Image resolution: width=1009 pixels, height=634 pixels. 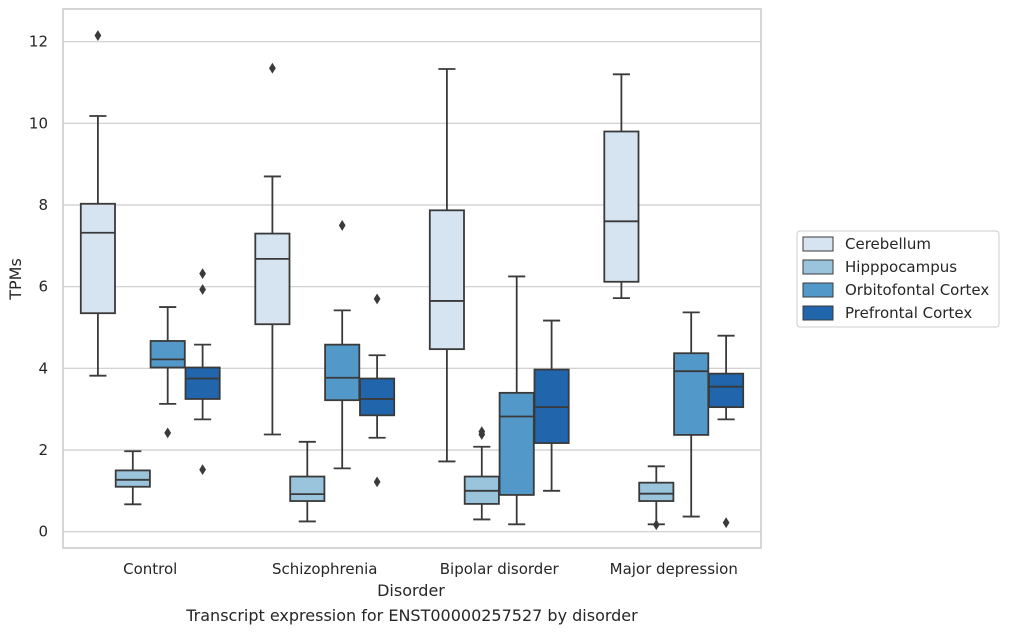 What do you see at coordinates (324, 569) in the screenshot?
I see `x-tick-label: Schizophrenia` at bounding box center [324, 569].